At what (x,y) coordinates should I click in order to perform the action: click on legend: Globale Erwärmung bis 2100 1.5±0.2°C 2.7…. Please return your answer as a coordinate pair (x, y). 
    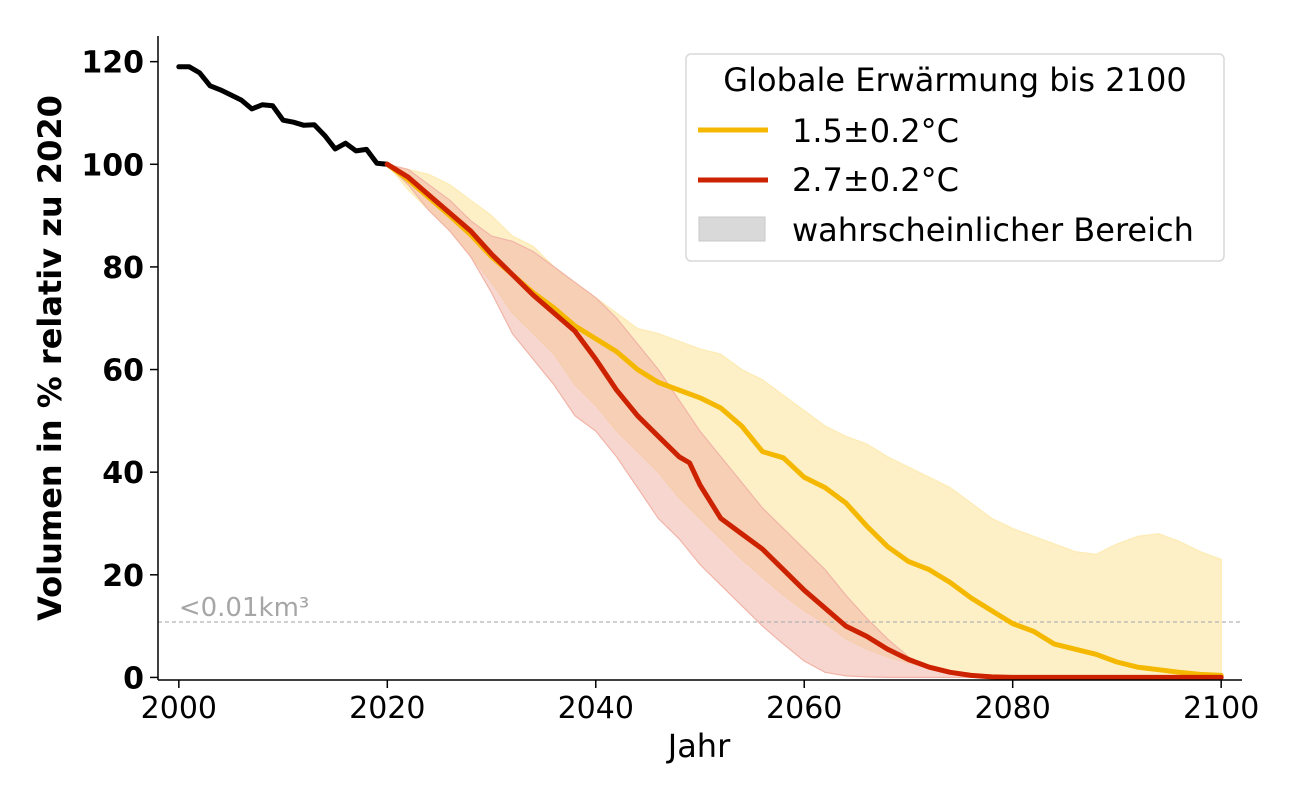
    Looking at the image, I should click on (955, 157).